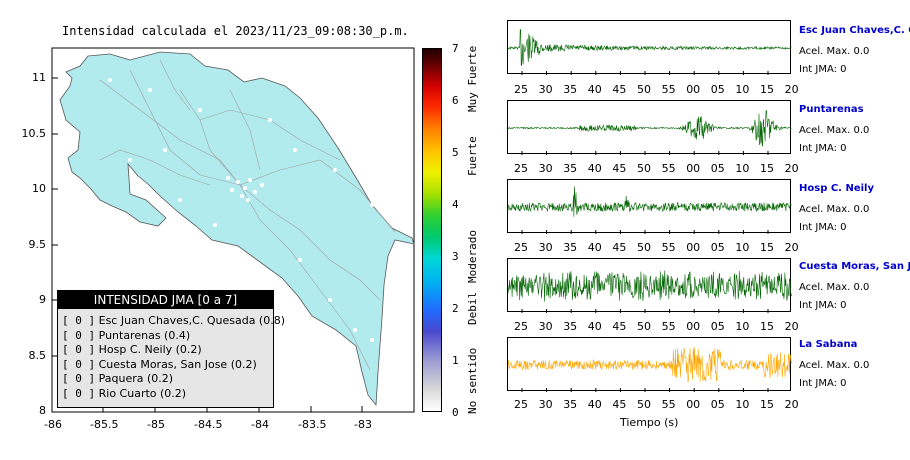 The width and height of the screenshot is (910, 460). I want to click on colorbar-tick: 5, so click(455, 152).